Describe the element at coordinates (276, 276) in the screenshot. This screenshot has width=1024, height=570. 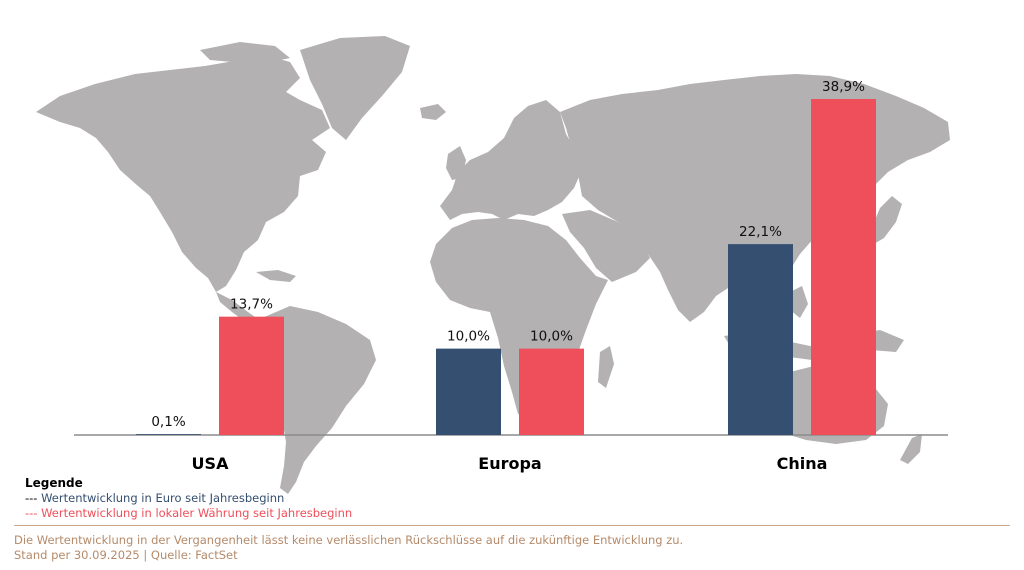
I see `map-caribbean` at that location.